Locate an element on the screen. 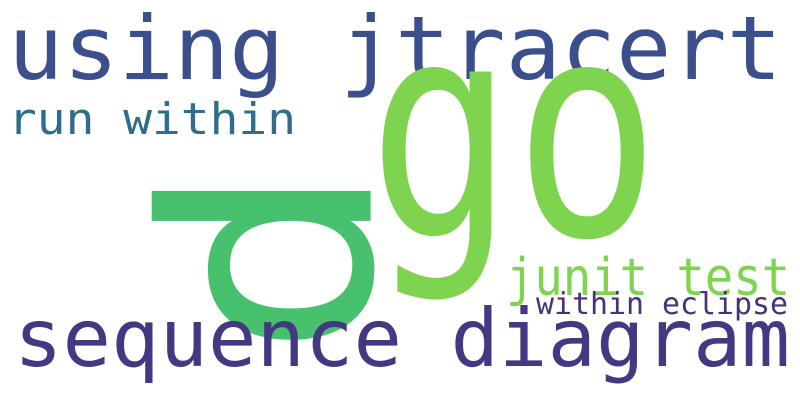  word-junit-test: junit test is located at coordinates (648, 278).